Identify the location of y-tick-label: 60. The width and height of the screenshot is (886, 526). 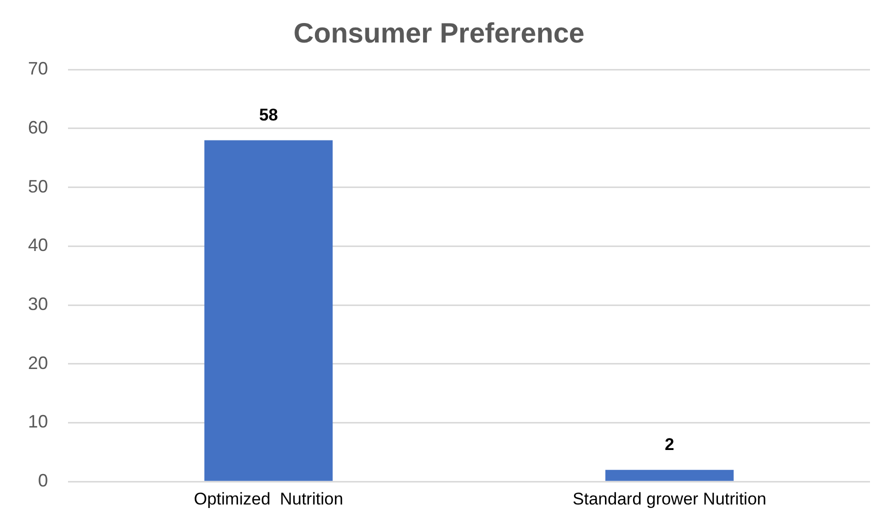
(38, 127).